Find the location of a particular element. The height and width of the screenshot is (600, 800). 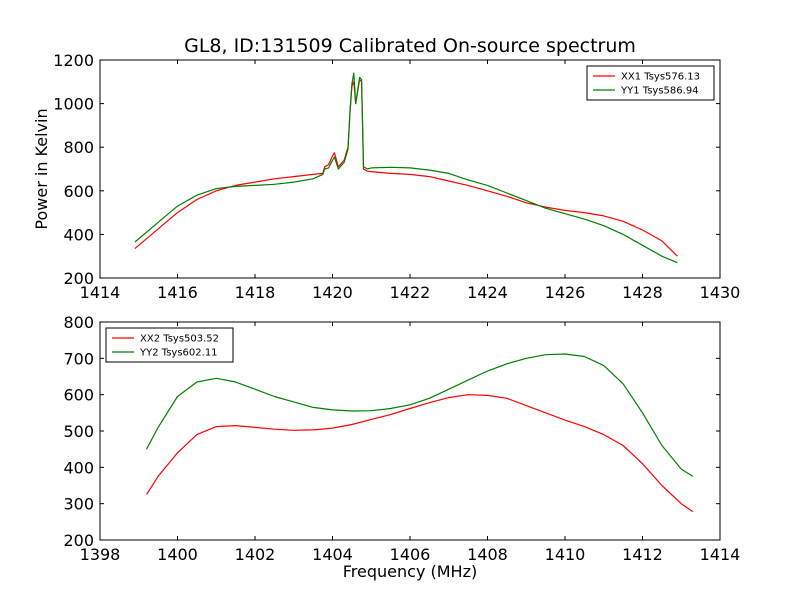

x-tick-label: 1406 is located at coordinates (410, 554).